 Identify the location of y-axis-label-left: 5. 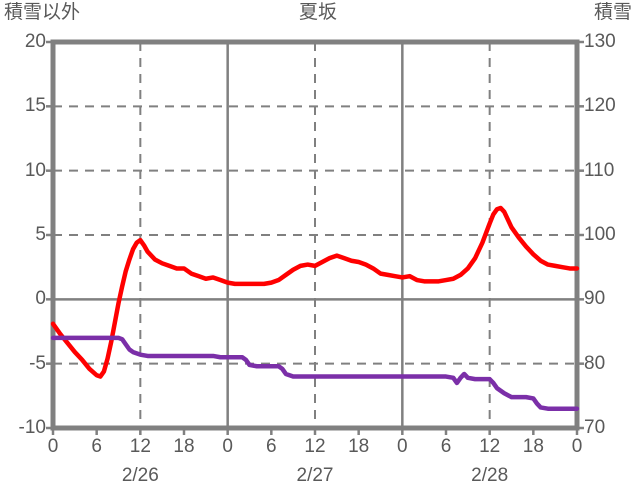
(40, 234).